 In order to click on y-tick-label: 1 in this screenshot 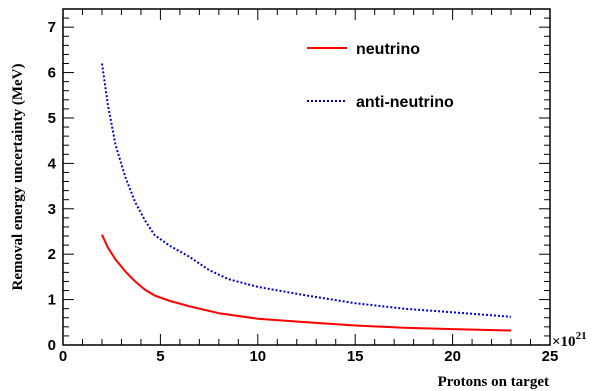, I will do `click(52, 300)`.